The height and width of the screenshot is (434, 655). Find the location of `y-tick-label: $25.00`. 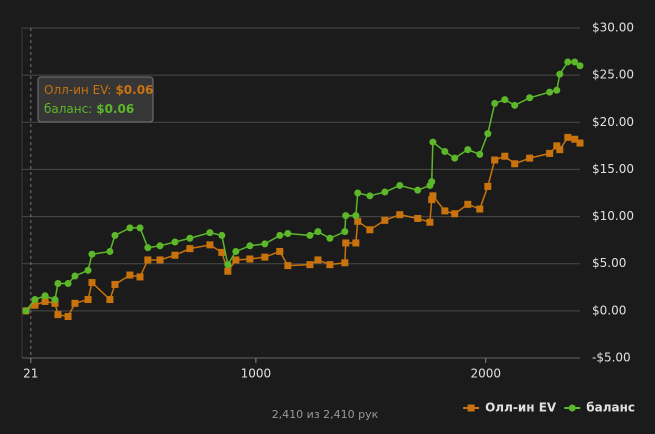

y-tick-label: $25.00 is located at coordinates (613, 75).